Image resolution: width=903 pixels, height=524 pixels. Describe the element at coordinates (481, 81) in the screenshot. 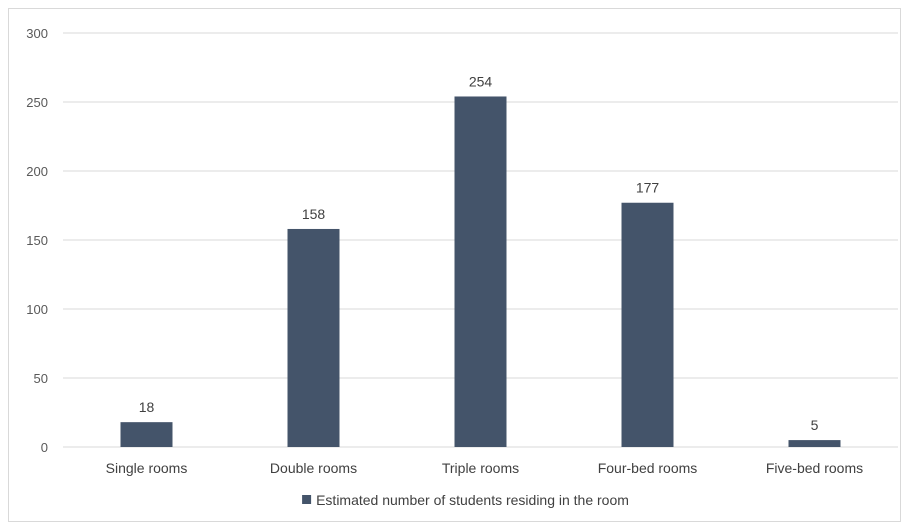

I see `data-label: 254` at that location.